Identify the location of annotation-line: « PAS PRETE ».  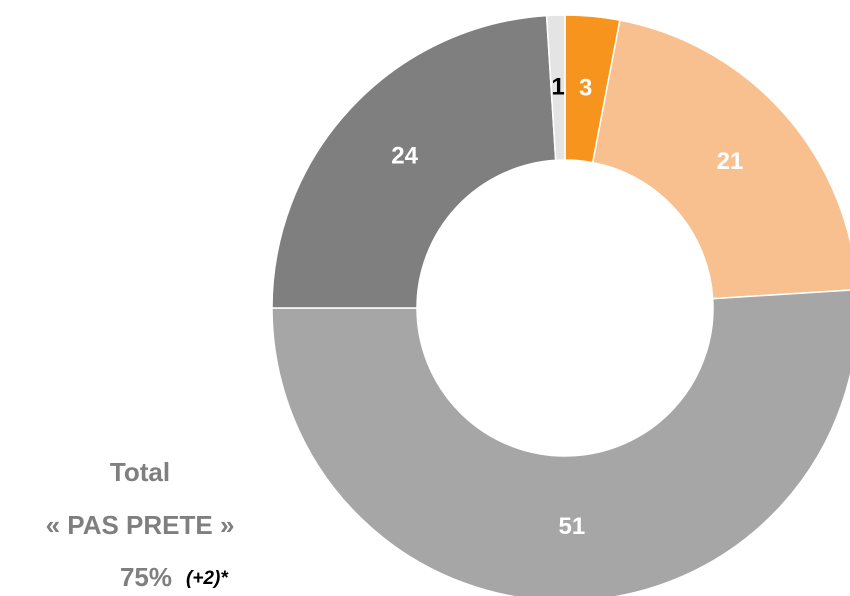
(140, 525).